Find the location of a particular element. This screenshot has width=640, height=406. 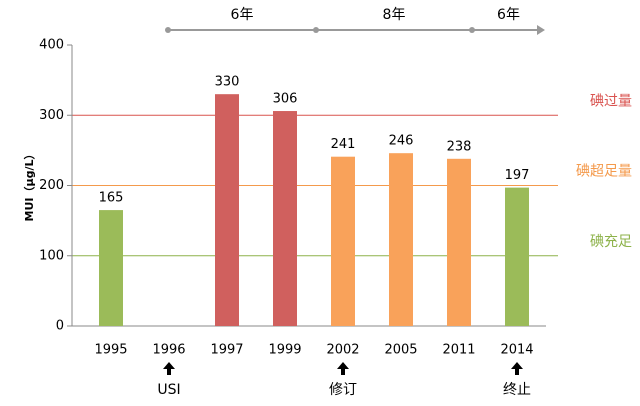

reference-label: 碘过量 is located at coordinates (611, 101).